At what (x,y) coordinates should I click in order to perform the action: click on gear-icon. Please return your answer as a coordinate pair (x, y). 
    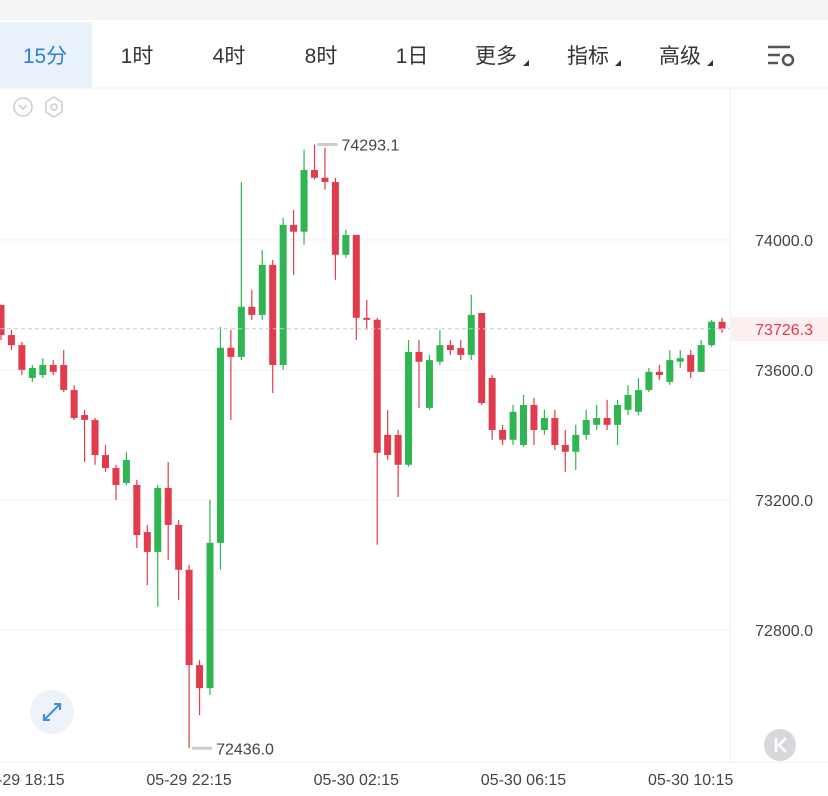
    Looking at the image, I should click on (54, 107).